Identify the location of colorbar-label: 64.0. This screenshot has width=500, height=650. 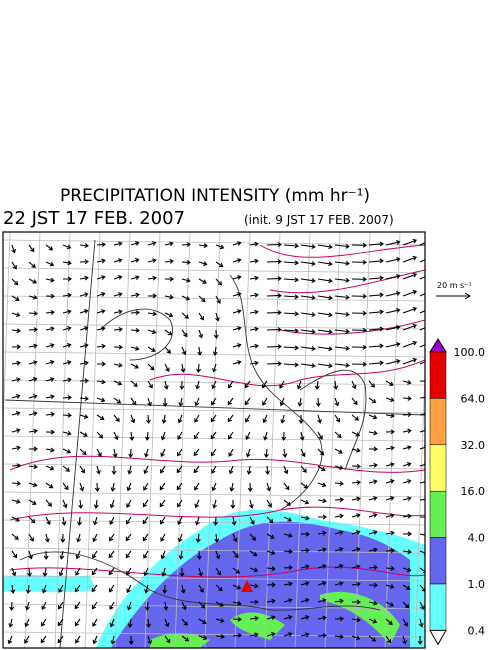
(473, 398).